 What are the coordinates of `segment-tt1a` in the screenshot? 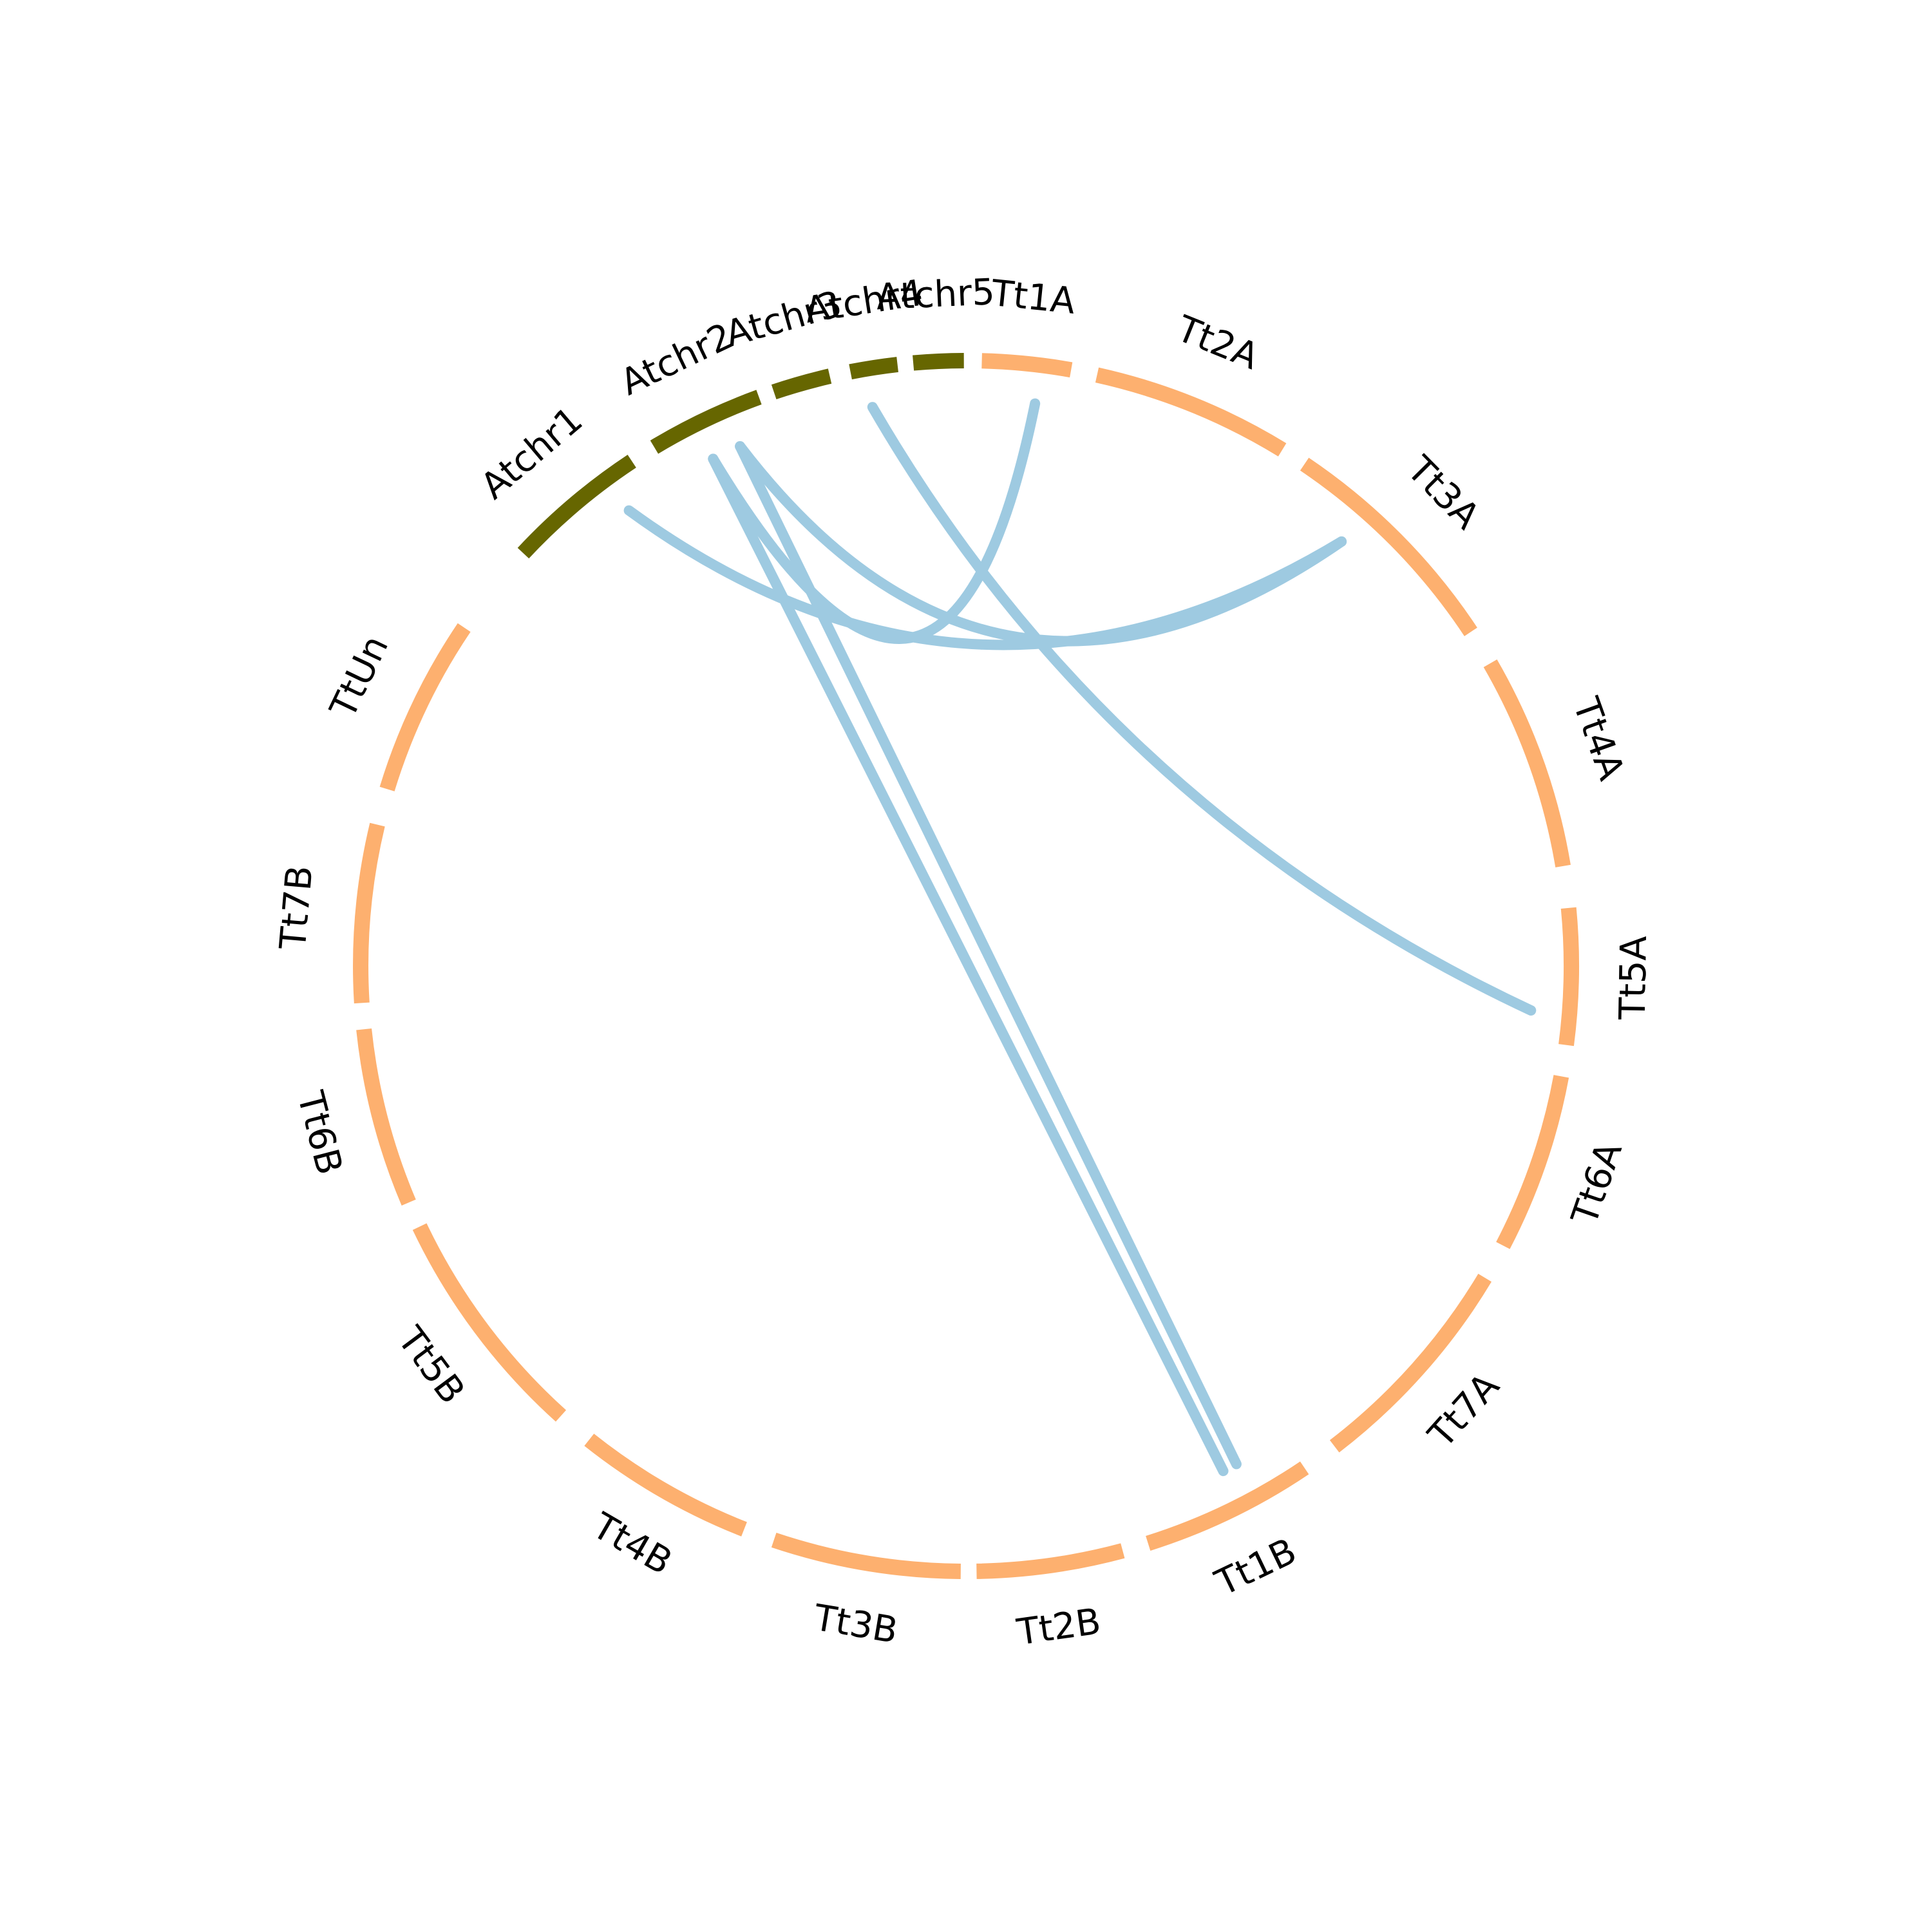 It's located at (1027, 366).